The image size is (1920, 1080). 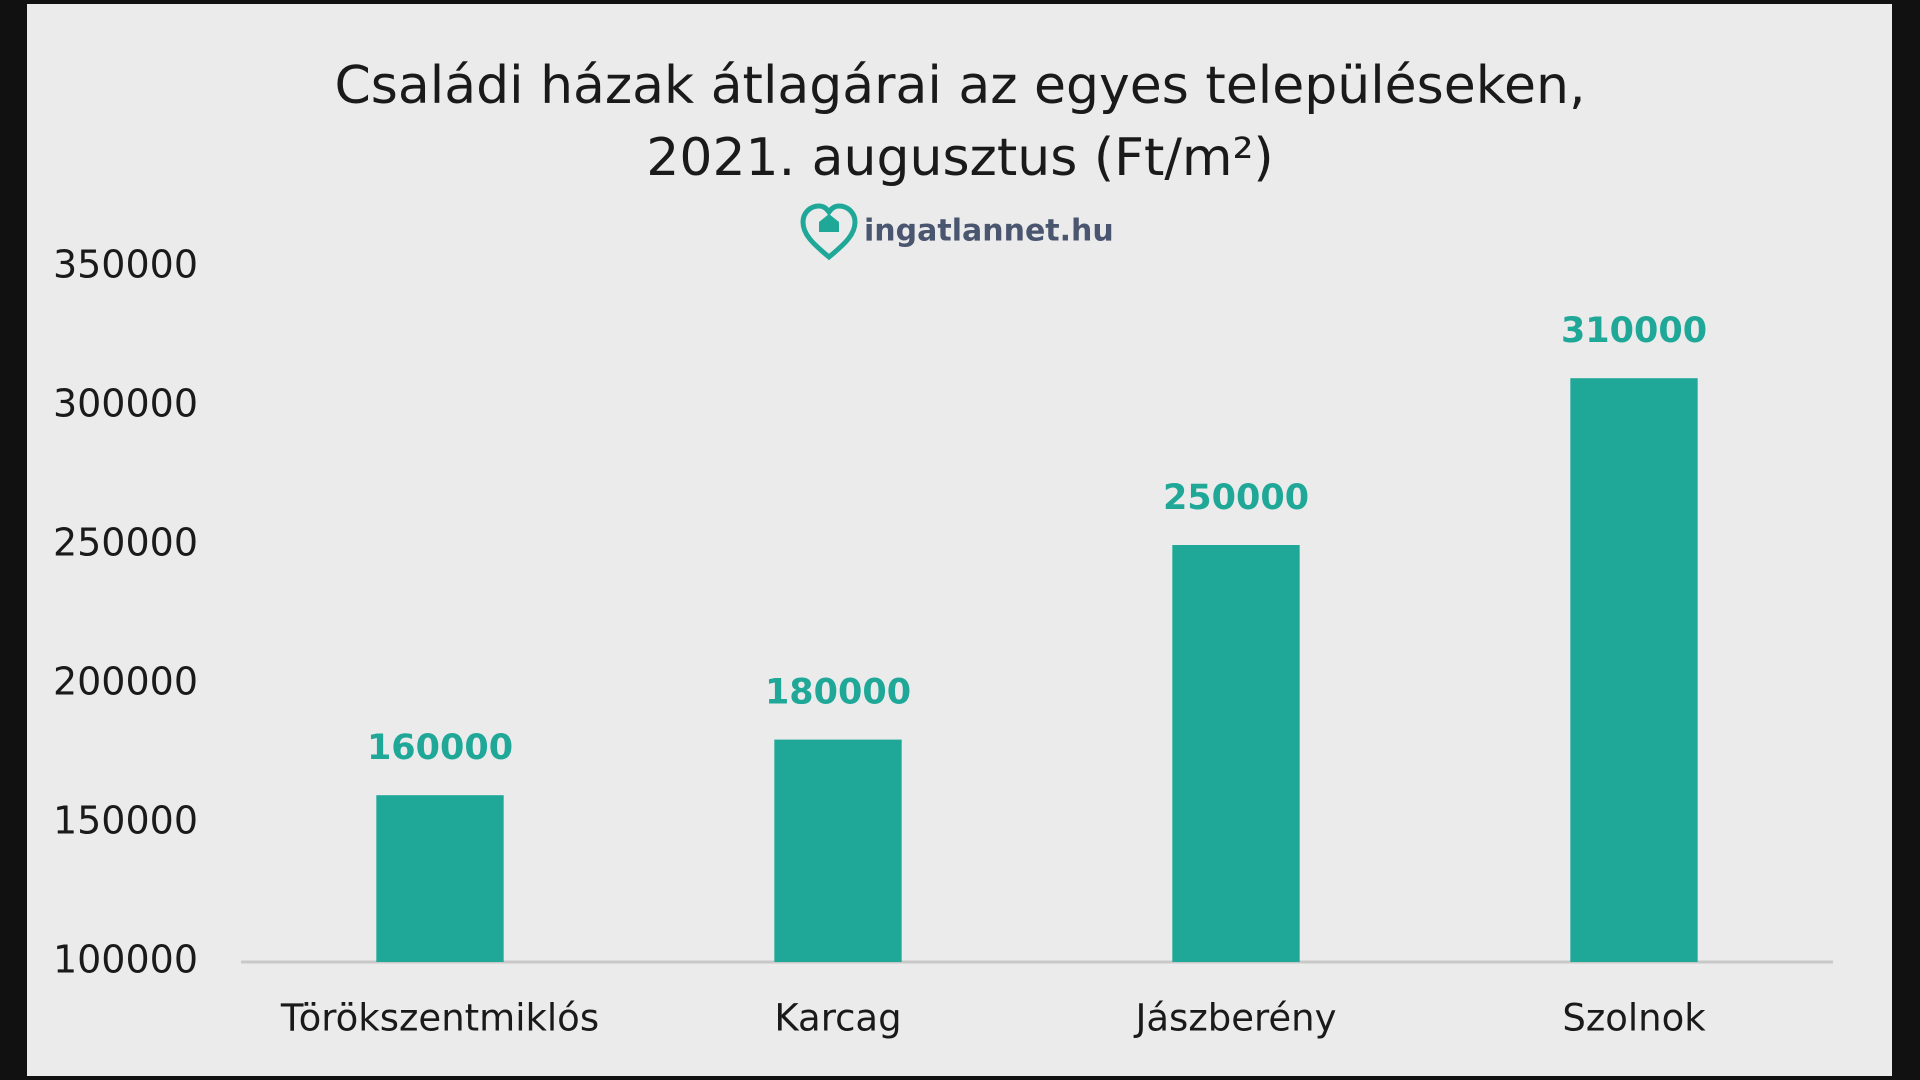 I want to click on logo-icon, so click(x=829, y=232).